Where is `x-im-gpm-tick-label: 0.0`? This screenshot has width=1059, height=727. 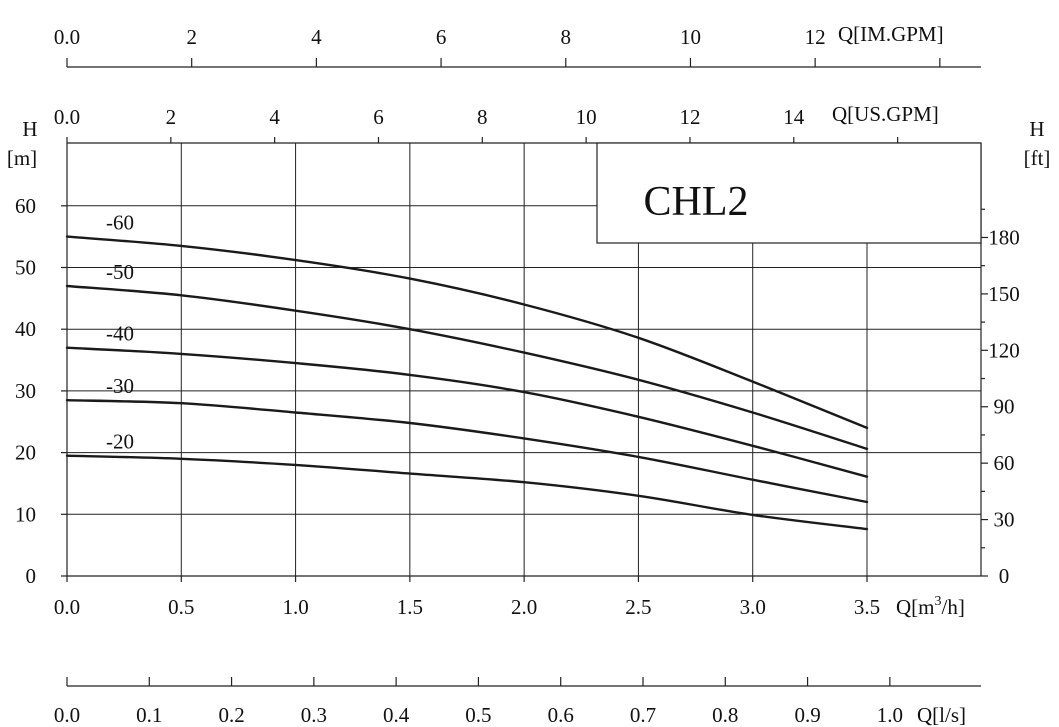 x-im-gpm-tick-label: 0.0 is located at coordinates (67, 37).